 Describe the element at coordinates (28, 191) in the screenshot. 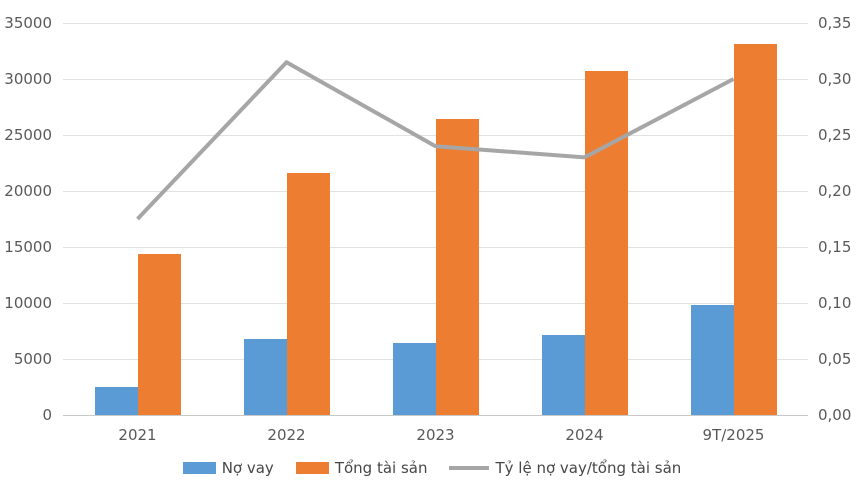

I see `left-axis-tick-label: 20000` at that location.